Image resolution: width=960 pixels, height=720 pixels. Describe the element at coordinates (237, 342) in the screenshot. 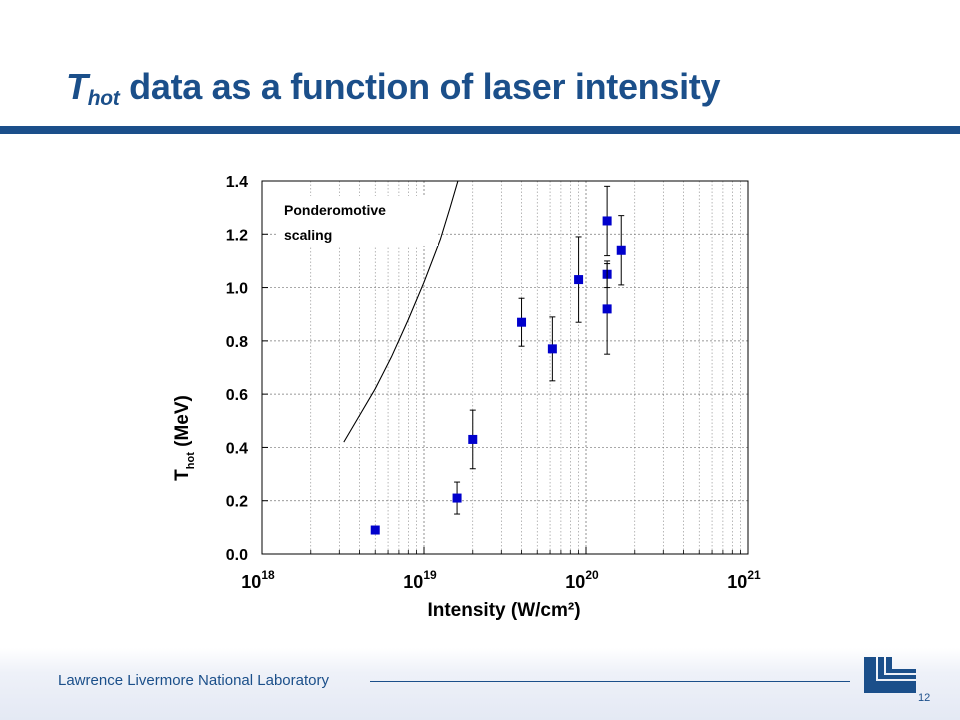

I see `y-tick-label: 0.8` at that location.